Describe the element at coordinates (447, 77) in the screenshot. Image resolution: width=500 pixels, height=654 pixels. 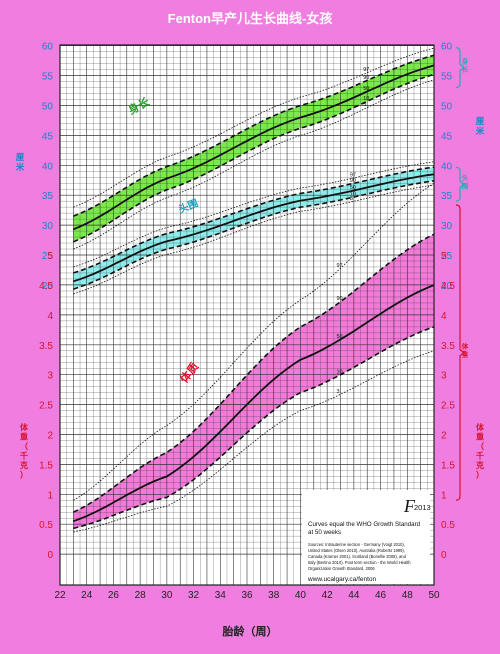
I see `cm-tick-right: 55` at that location.